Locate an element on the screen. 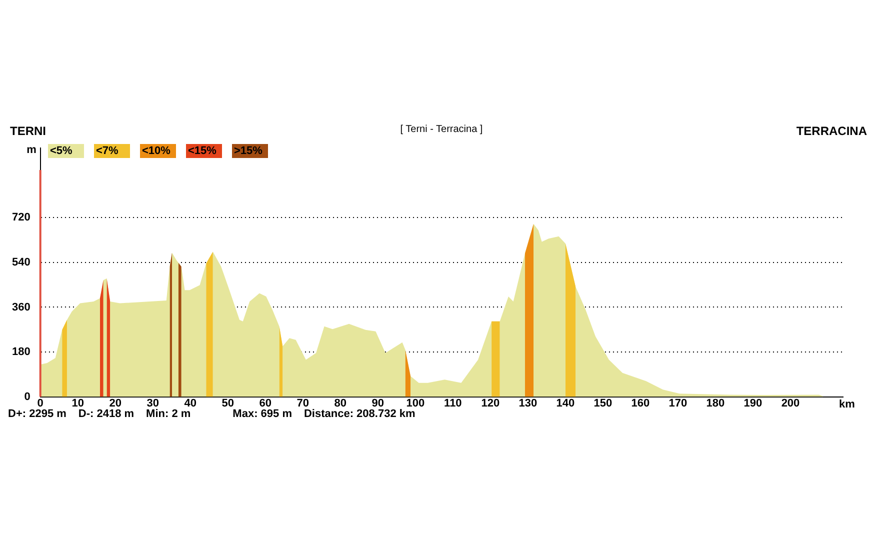 Image resolution: width=883 pixels, height=540 pixels. text: <10% is located at coordinates (158, 151).